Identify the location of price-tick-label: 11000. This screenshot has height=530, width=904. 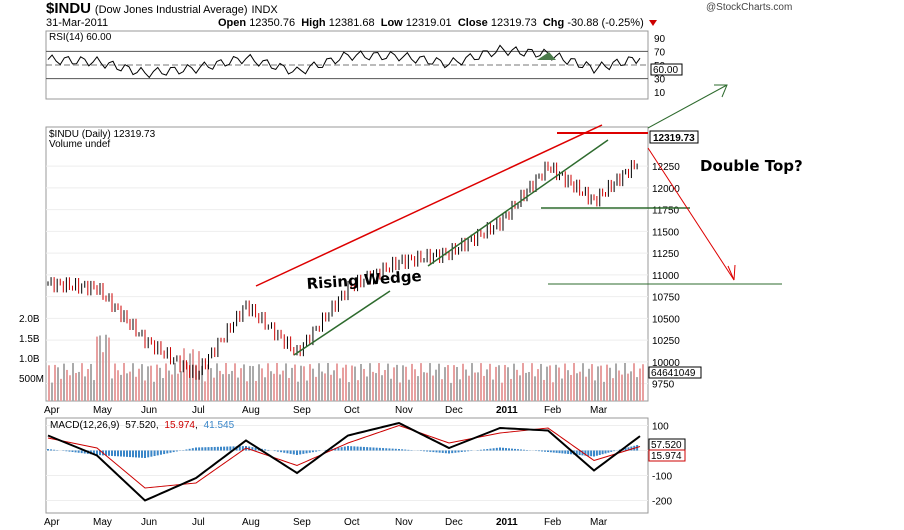
(666, 276).